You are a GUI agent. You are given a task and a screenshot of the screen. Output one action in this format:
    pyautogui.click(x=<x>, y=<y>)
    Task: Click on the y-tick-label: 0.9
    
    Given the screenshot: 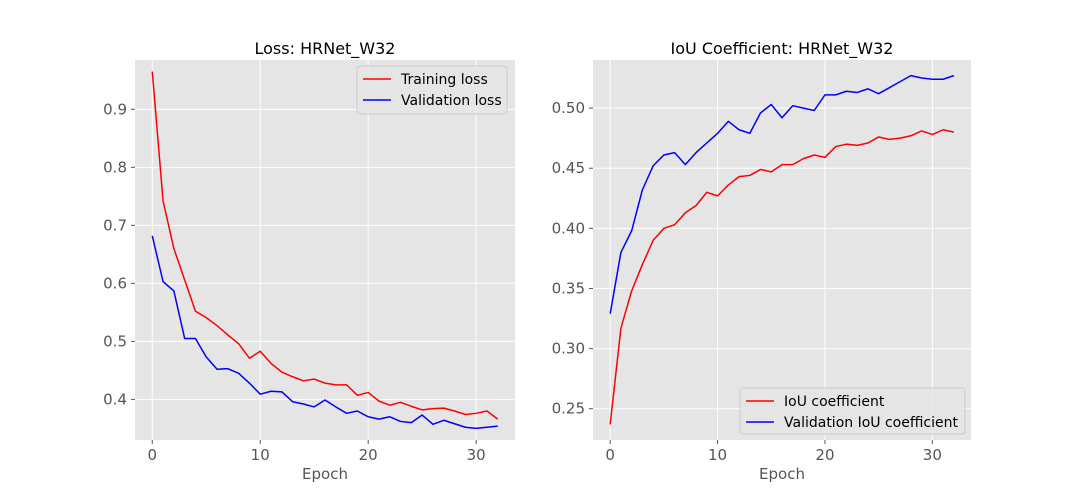 What is the action you would take?
    pyautogui.click(x=115, y=109)
    